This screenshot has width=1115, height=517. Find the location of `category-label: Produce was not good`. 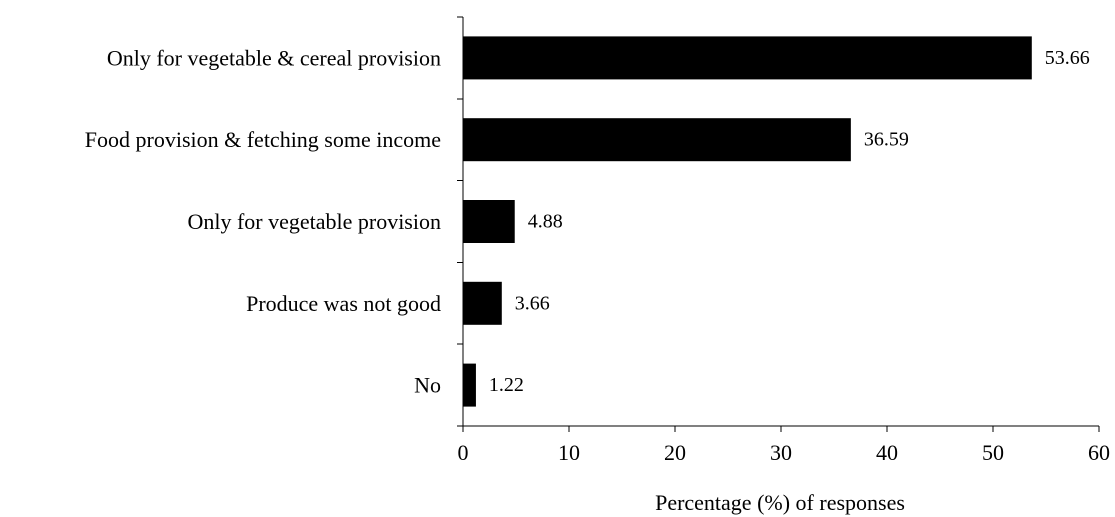

category-label: Produce was not good is located at coordinates (343, 303).